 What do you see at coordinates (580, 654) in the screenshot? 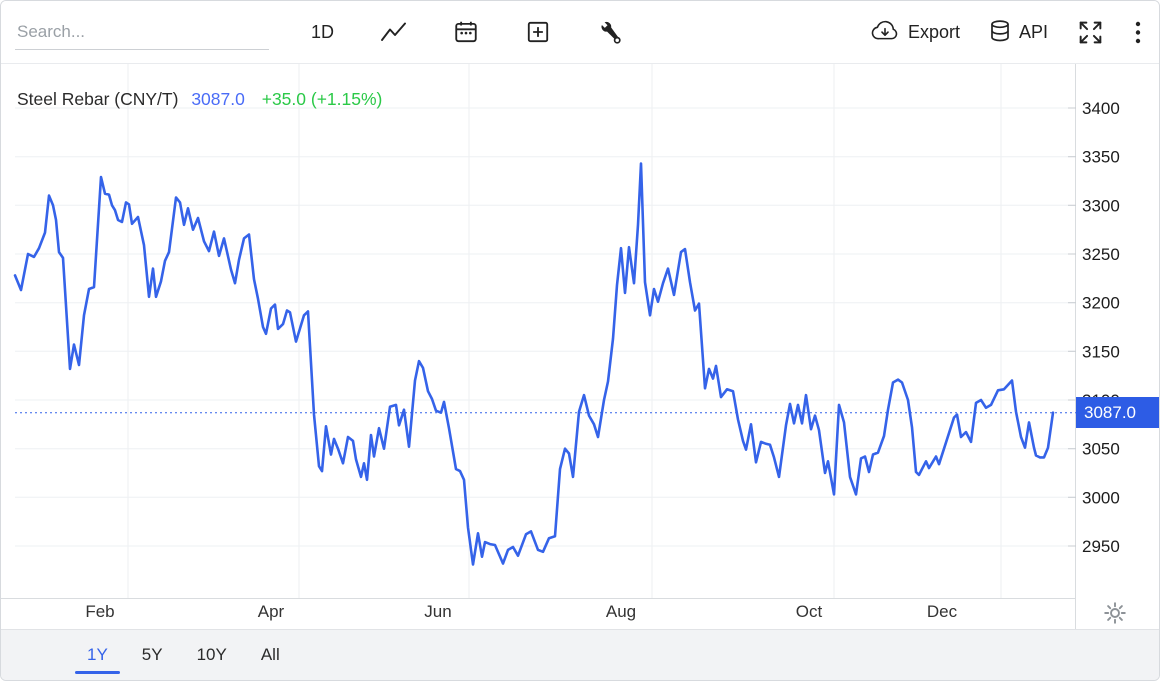
I see `range-selector-bar: 1Y 5Y 10Y All` at bounding box center [580, 654].